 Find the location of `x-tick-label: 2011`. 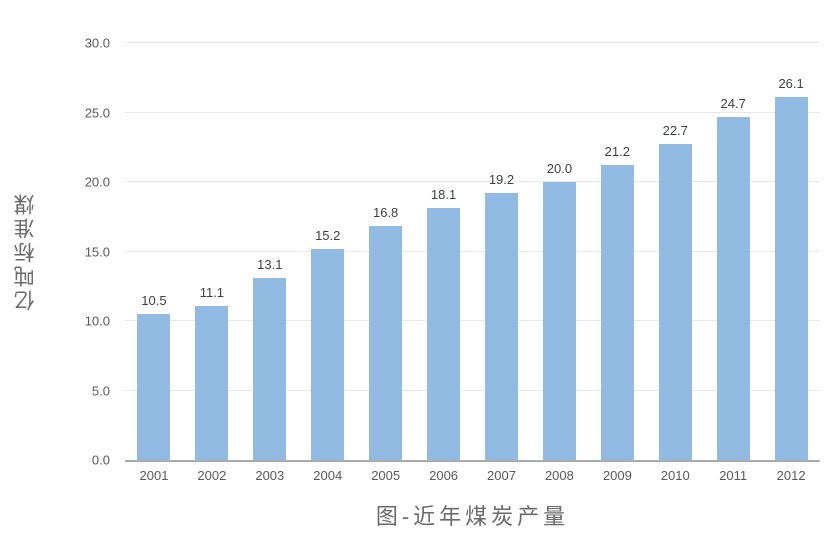

x-tick-label: 2011 is located at coordinates (733, 475).